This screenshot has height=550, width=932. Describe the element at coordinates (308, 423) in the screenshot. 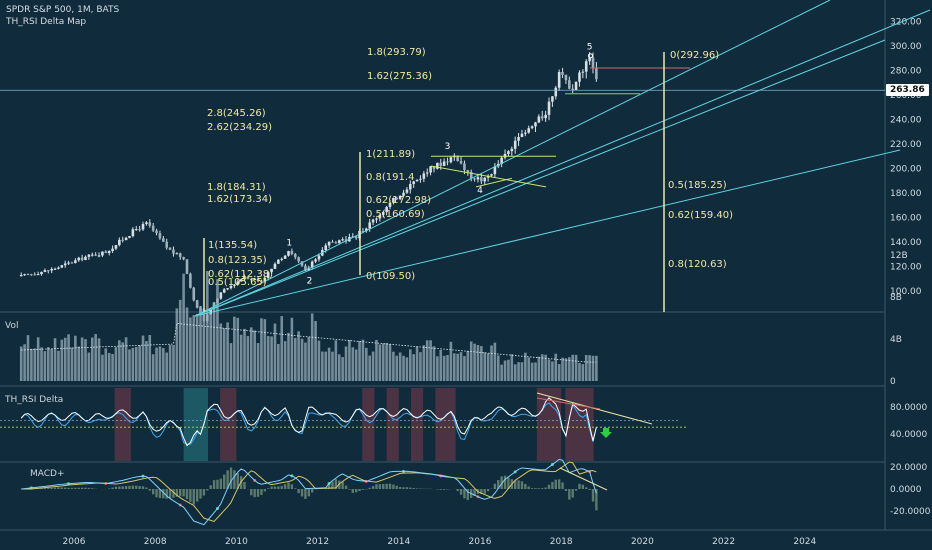

I see `rsi-blue-line` at that location.